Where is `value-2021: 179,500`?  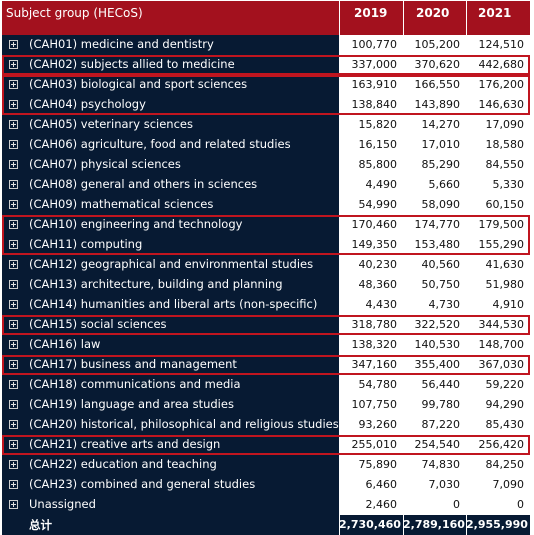
value-2021: 179,500 is located at coordinates (501, 224).